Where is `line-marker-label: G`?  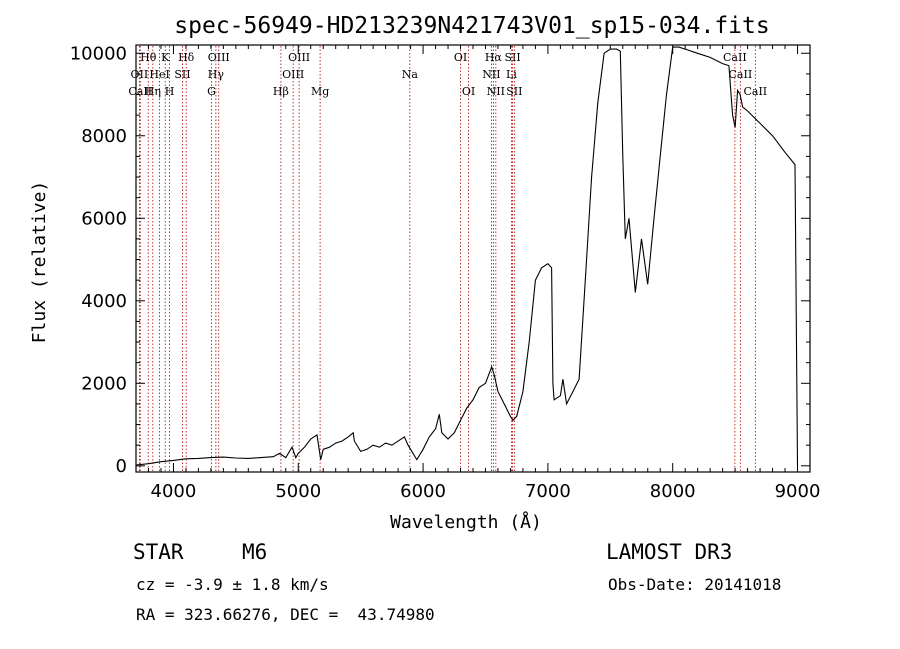 line-marker-label: G is located at coordinates (211, 91).